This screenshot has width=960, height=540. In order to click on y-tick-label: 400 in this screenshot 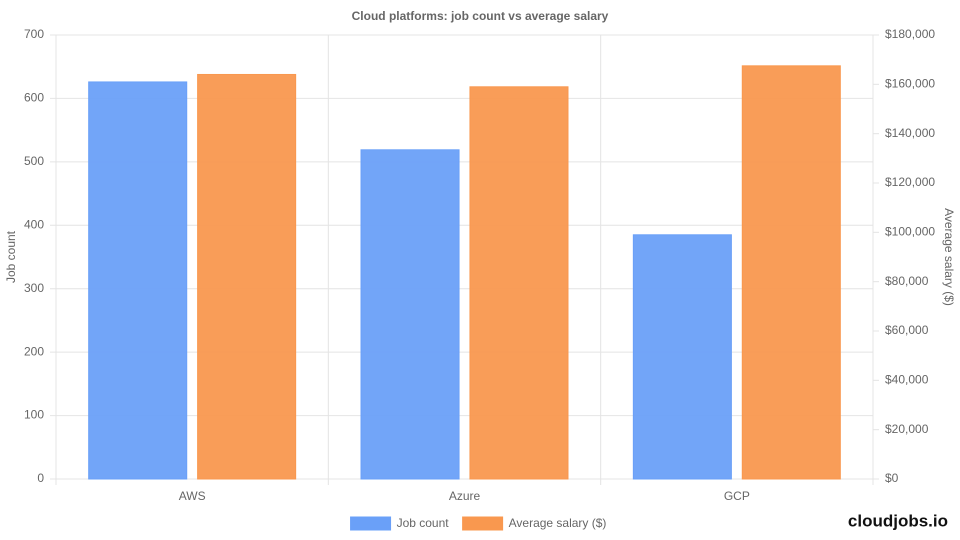, I will do `click(34, 224)`.